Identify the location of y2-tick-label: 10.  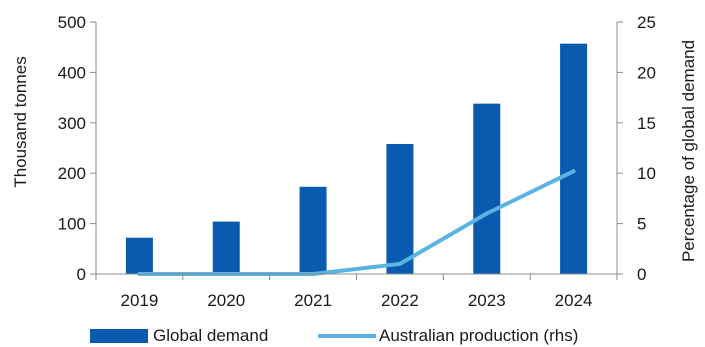
(646, 173).